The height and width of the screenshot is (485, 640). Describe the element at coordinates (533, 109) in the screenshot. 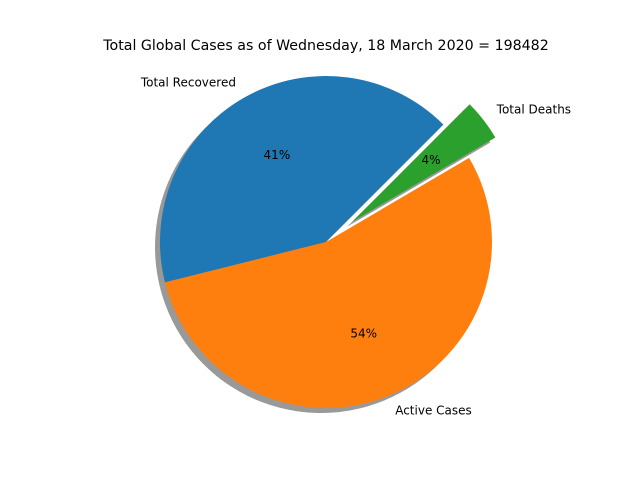

I see `slice-label-total-deaths: Total Deaths` at that location.